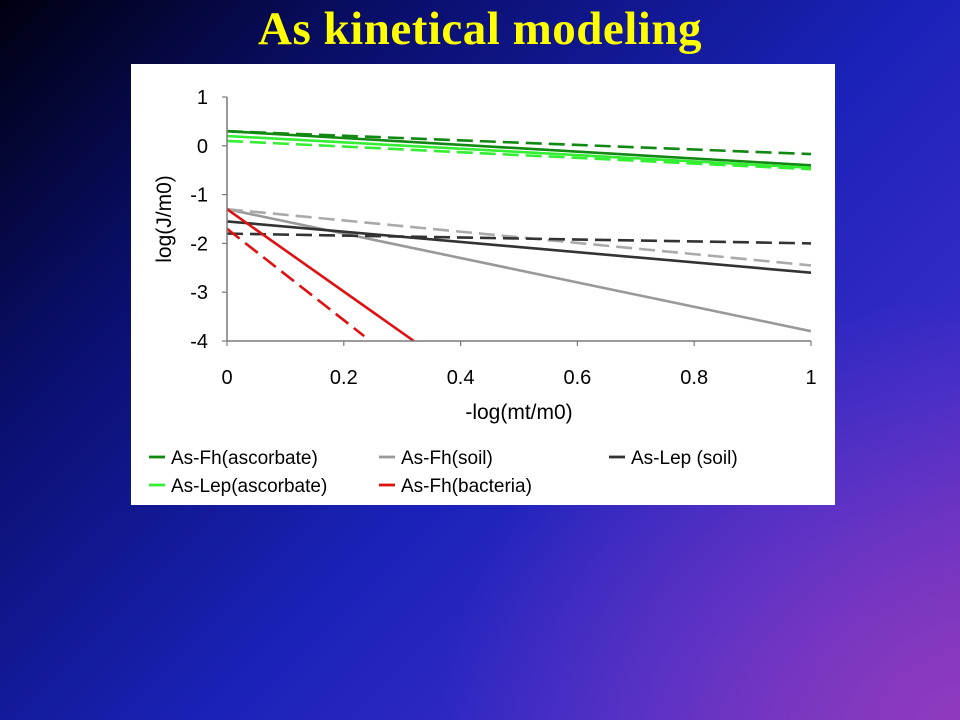 Image resolution: width=960 pixels, height=720 pixels. What do you see at coordinates (199, 244) in the screenshot?
I see `y-tick-label: -2` at bounding box center [199, 244].